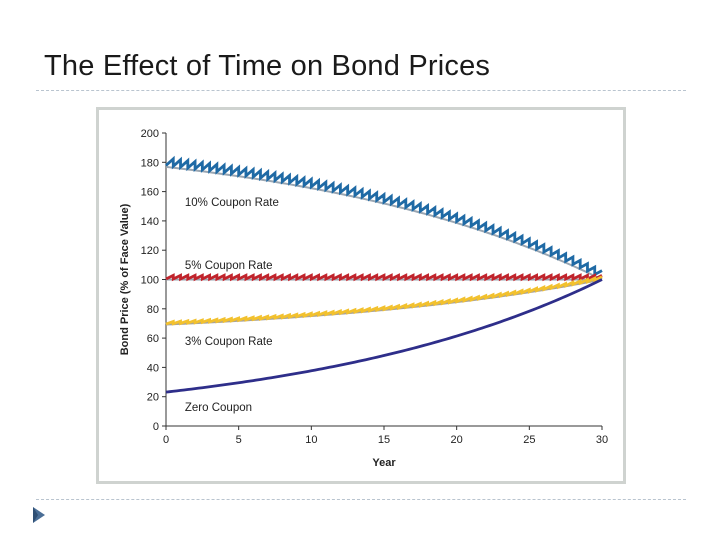  I want to click on footer-divider, so click(361, 499).